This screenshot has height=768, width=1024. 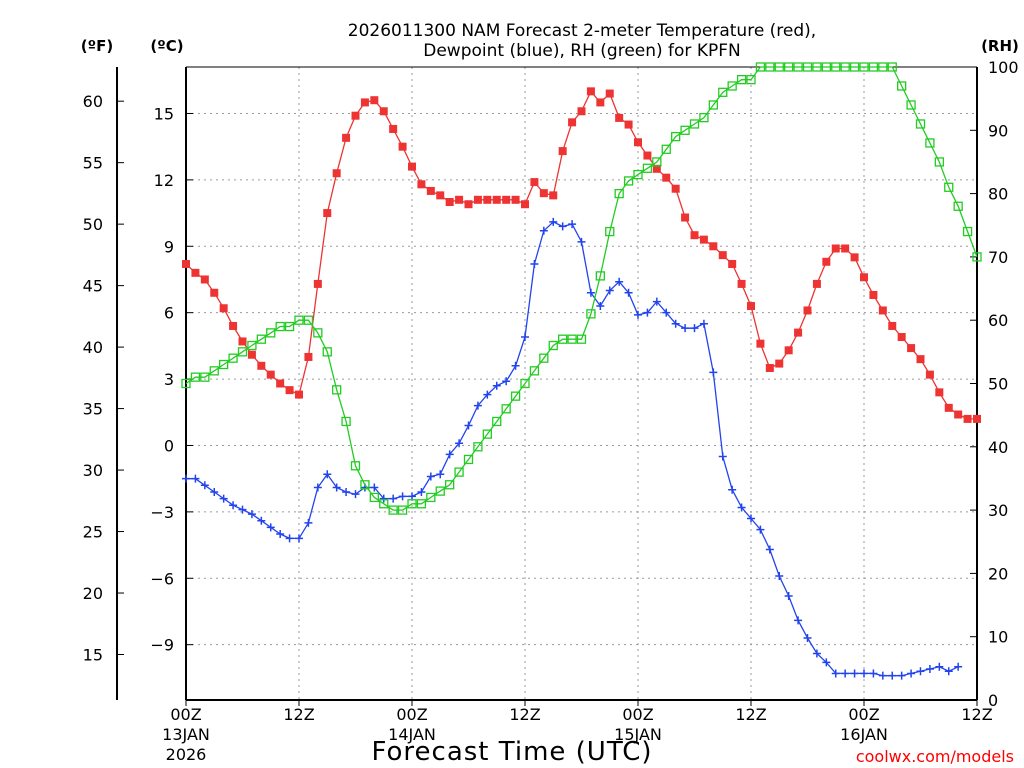 I want to click on celsius-tick-label: 3, so click(x=169, y=379).